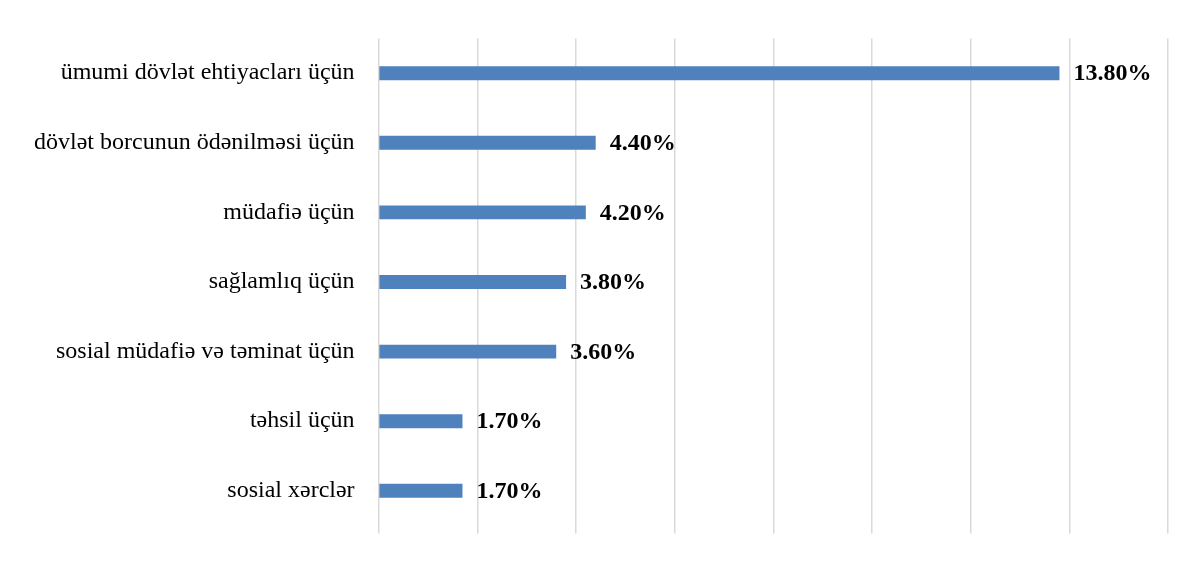 The width and height of the screenshot is (1186, 564). Describe the element at coordinates (603, 350) in the screenshot. I see `data-label: 3.60%` at that location.